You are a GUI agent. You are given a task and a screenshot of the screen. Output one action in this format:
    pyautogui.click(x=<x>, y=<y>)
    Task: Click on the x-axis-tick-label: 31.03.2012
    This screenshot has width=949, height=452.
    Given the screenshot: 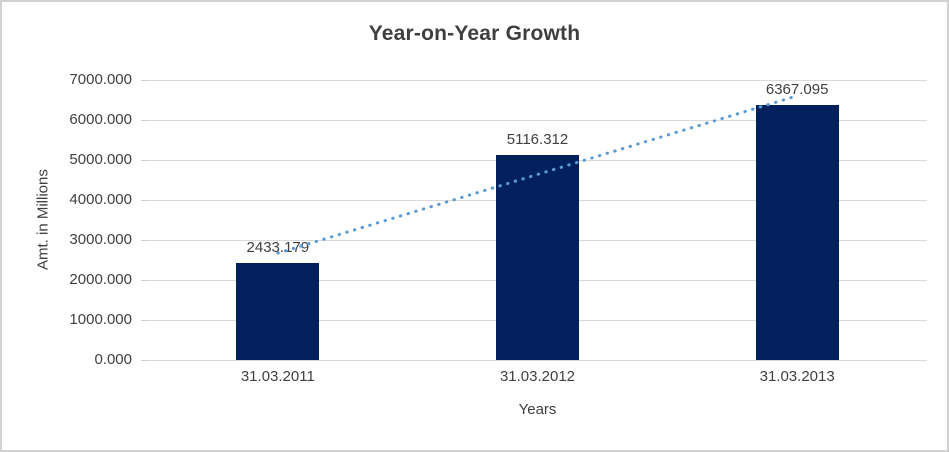 What is the action you would take?
    pyautogui.click(x=537, y=376)
    